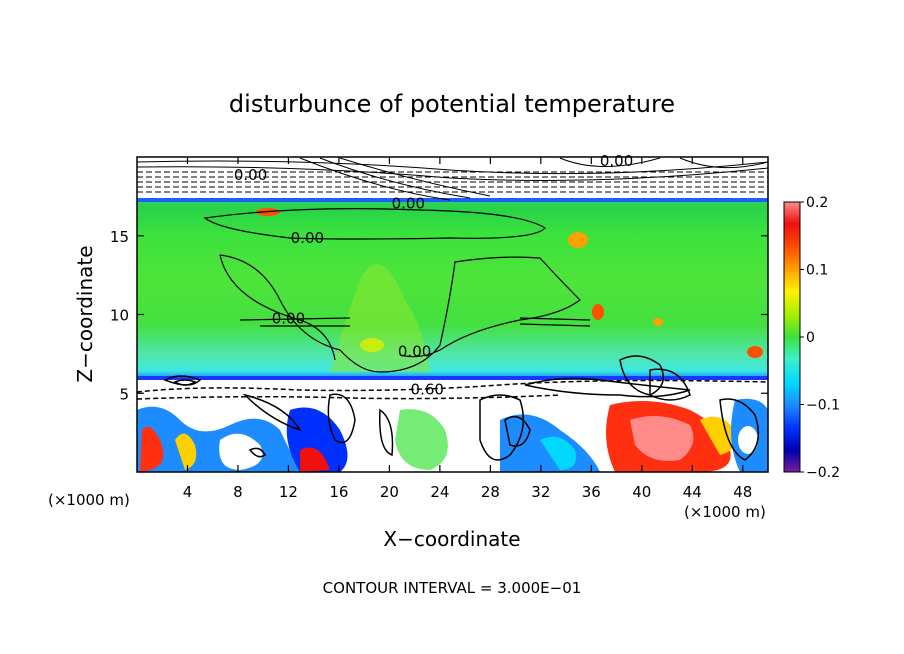 This screenshot has width=904, height=654. What do you see at coordinates (89, 500) in the screenshot?
I see `x-unit-left: (×1000 m)` at bounding box center [89, 500].